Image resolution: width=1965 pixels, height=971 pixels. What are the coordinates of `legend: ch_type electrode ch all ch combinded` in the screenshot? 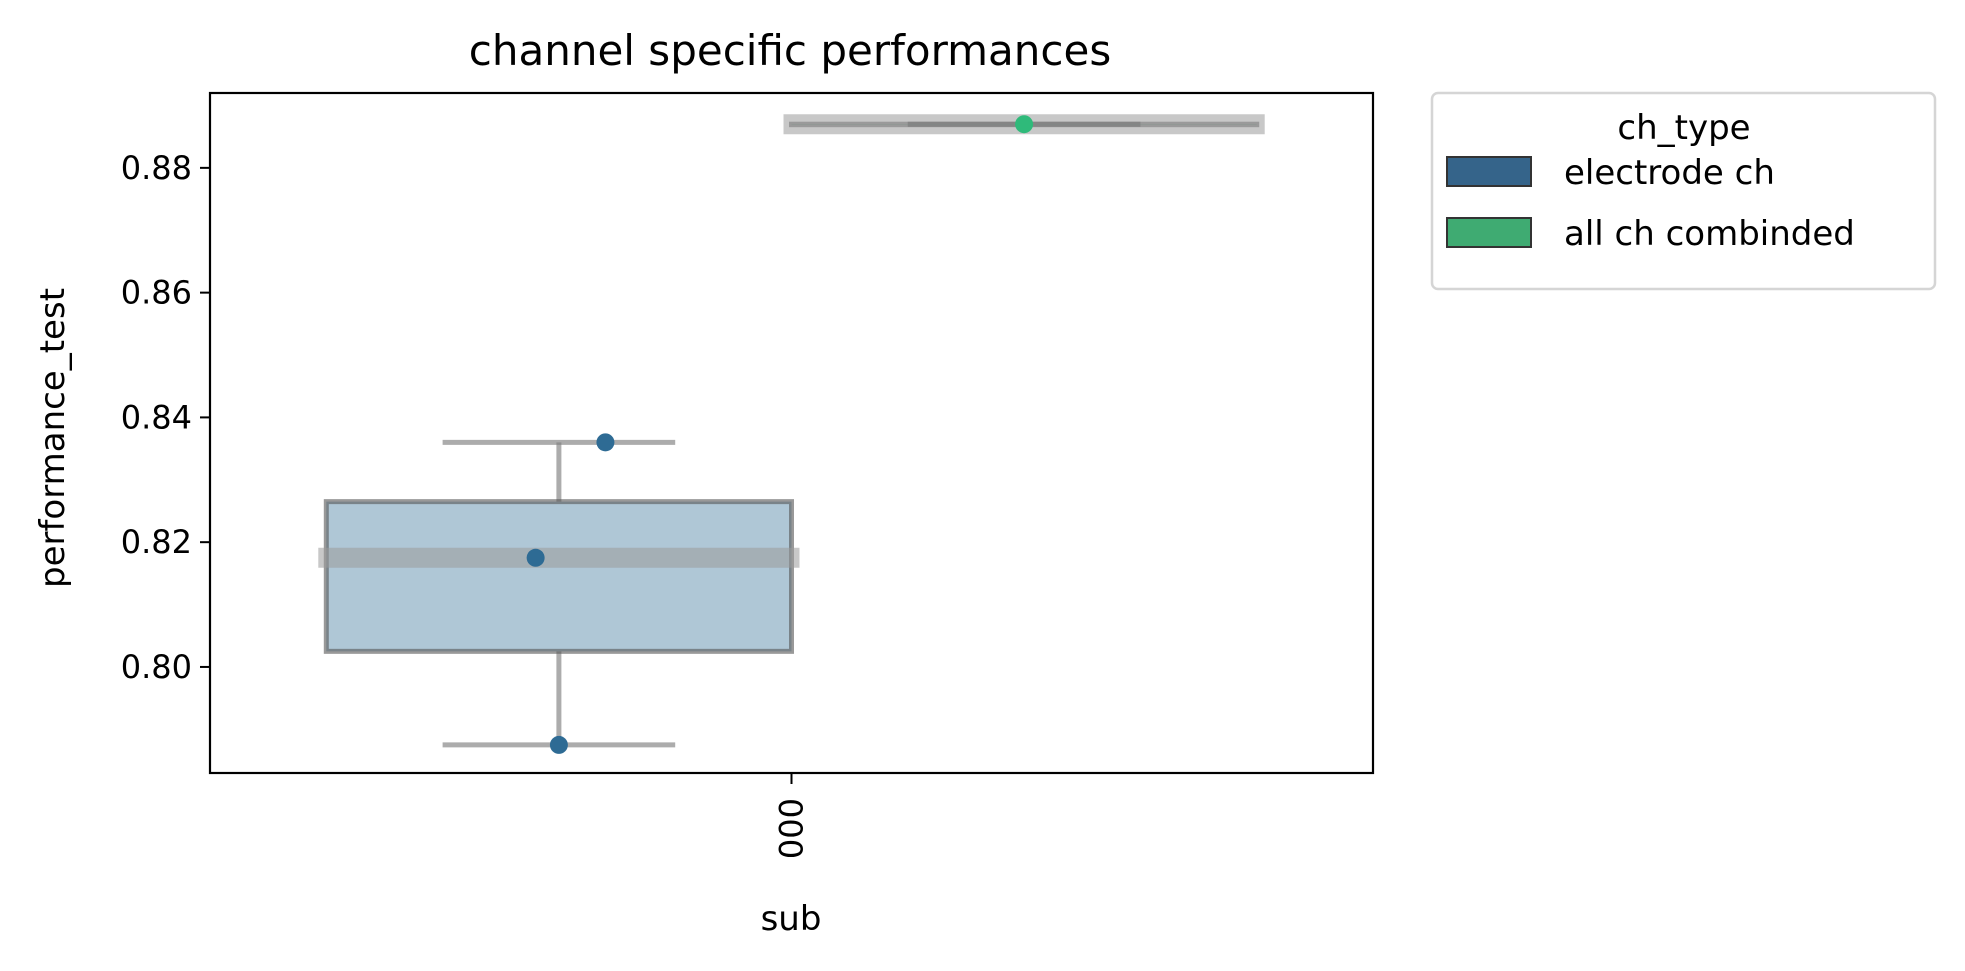 It's located at (1683, 191).